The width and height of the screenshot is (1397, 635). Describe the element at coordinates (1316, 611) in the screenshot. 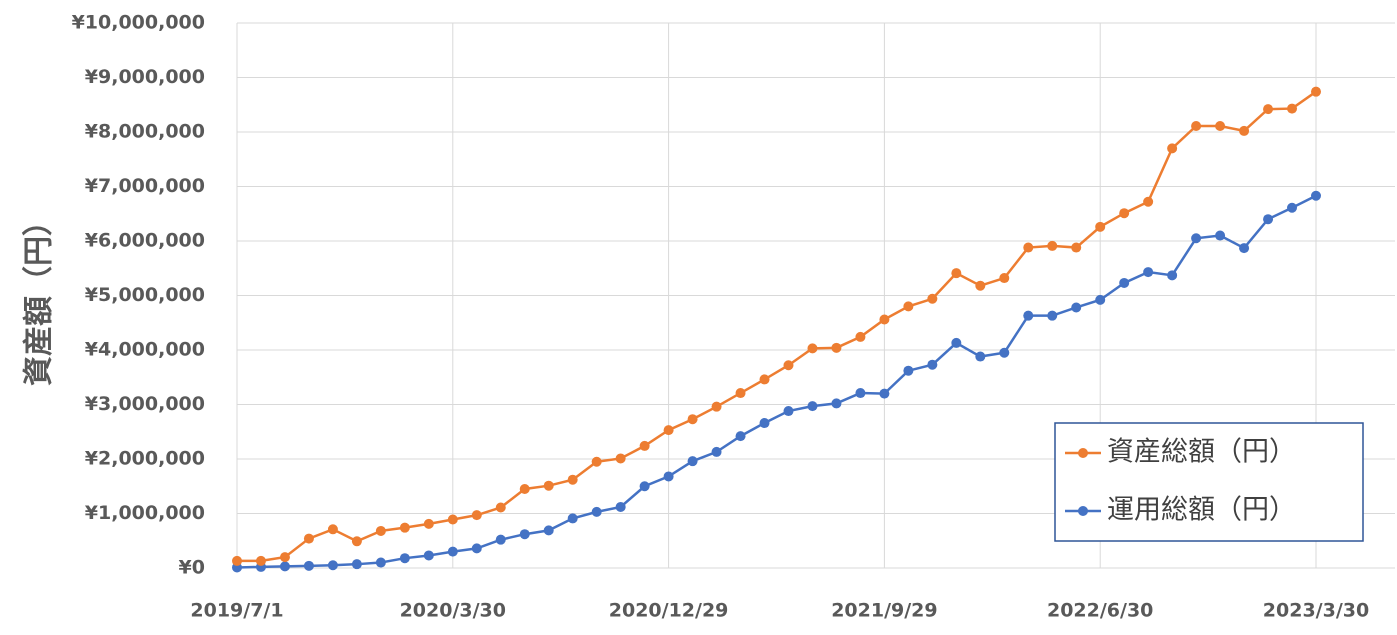

I see `x-tick-label: 2023/3/30` at that location.